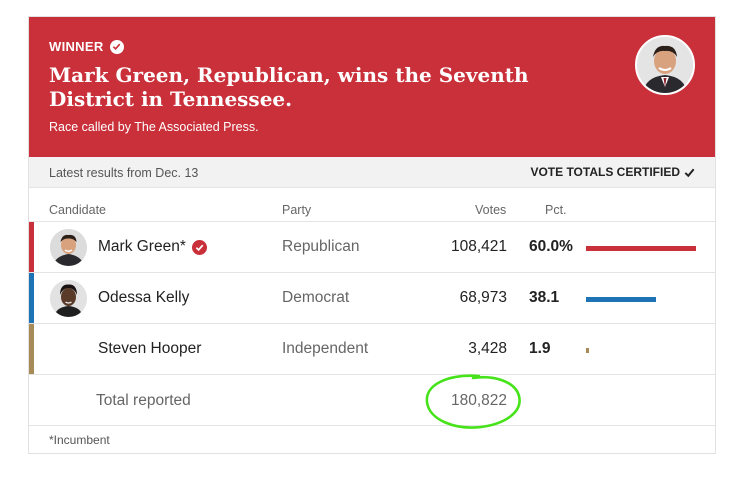 This screenshot has width=748, height=477. Describe the element at coordinates (478, 246) in the screenshot. I see `candidate-votes: 108,421` at that location.